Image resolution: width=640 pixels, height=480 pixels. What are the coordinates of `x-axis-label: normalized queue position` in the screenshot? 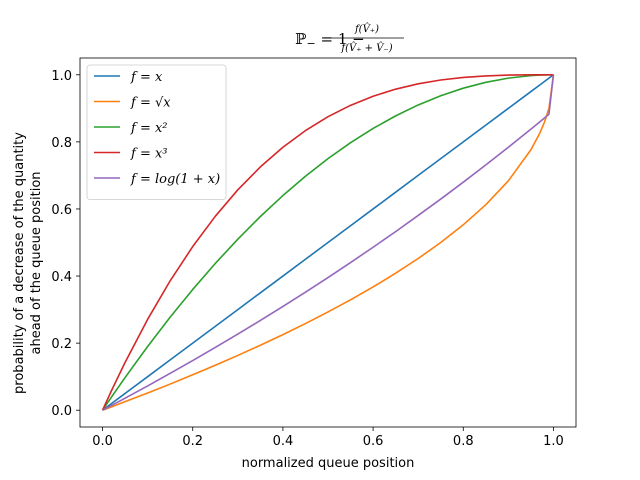 It's located at (328, 463).